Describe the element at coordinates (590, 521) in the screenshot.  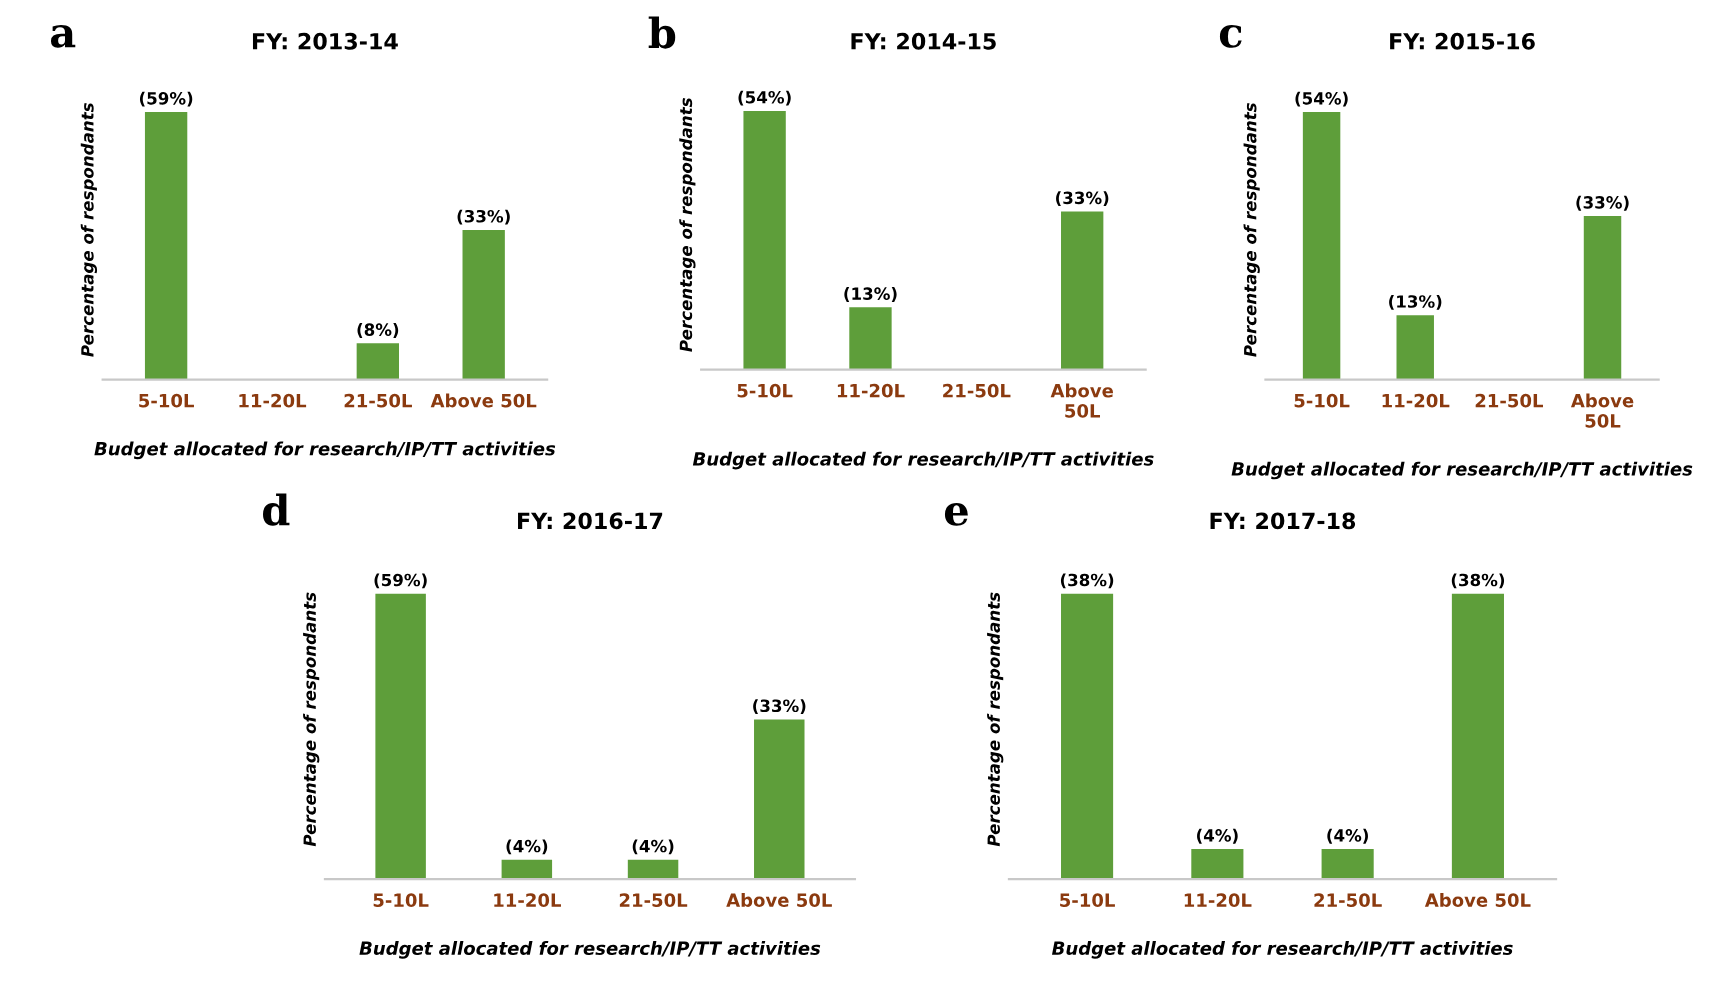
I see `chart-title: FY: 2016-17` at that location.